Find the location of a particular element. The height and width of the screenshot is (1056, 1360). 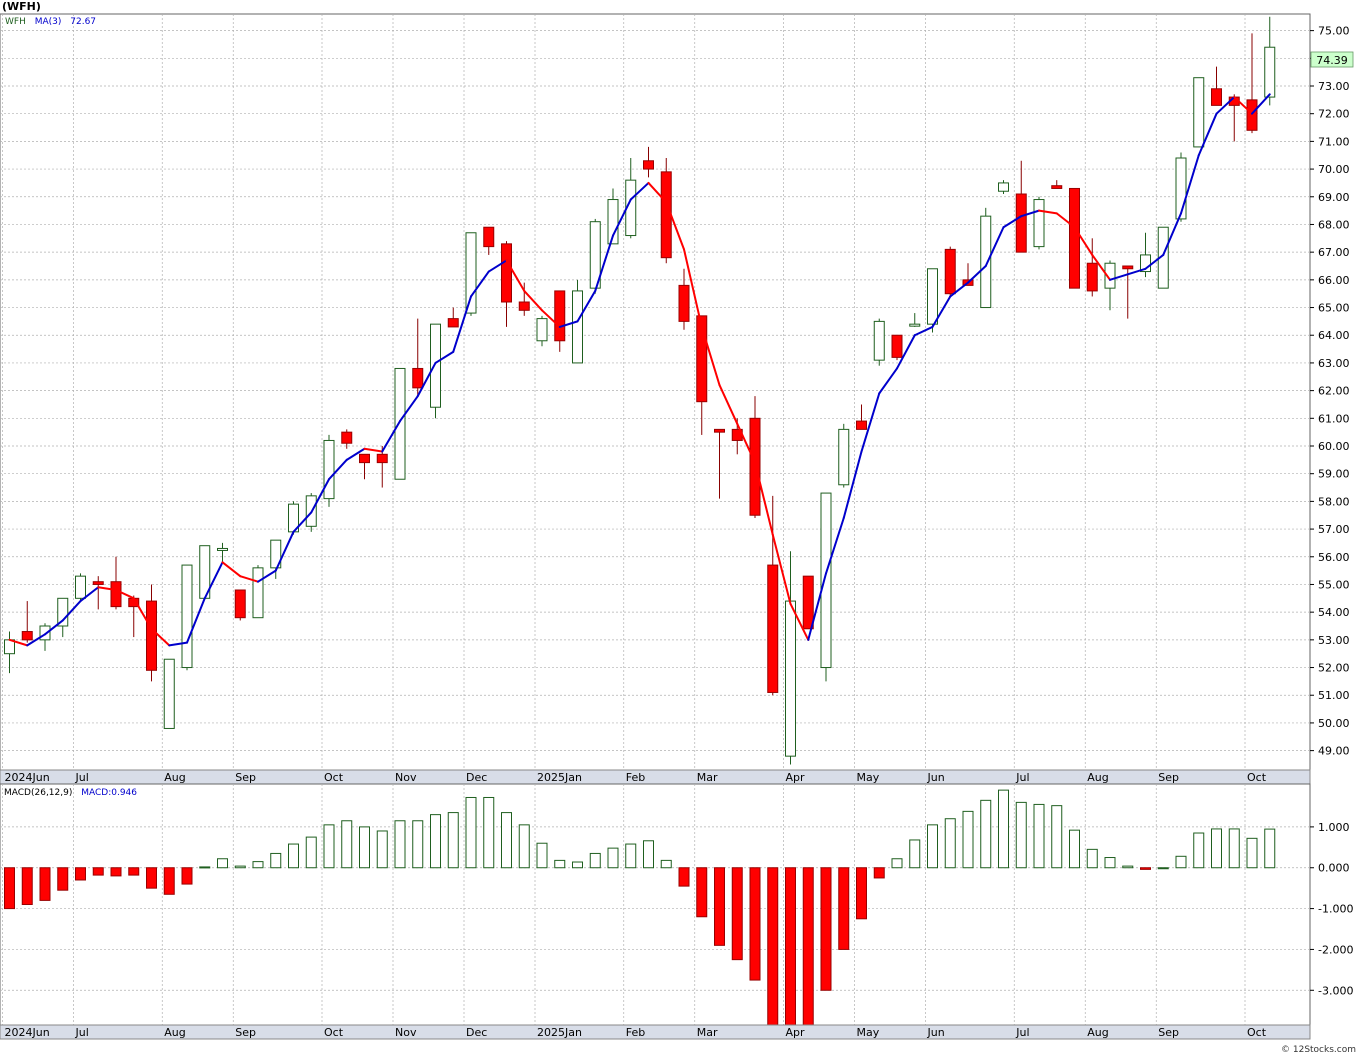

watermark: © 12Stocks.com is located at coordinates (1318, 1050).